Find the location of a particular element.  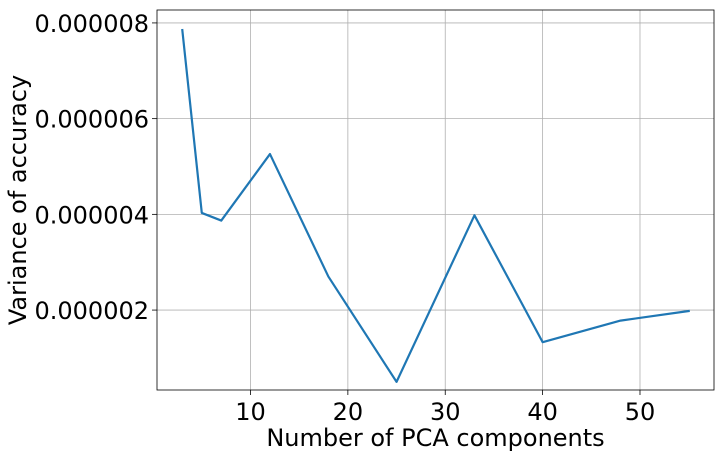

x-tick-label: 40 is located at coordinates (542, 412).